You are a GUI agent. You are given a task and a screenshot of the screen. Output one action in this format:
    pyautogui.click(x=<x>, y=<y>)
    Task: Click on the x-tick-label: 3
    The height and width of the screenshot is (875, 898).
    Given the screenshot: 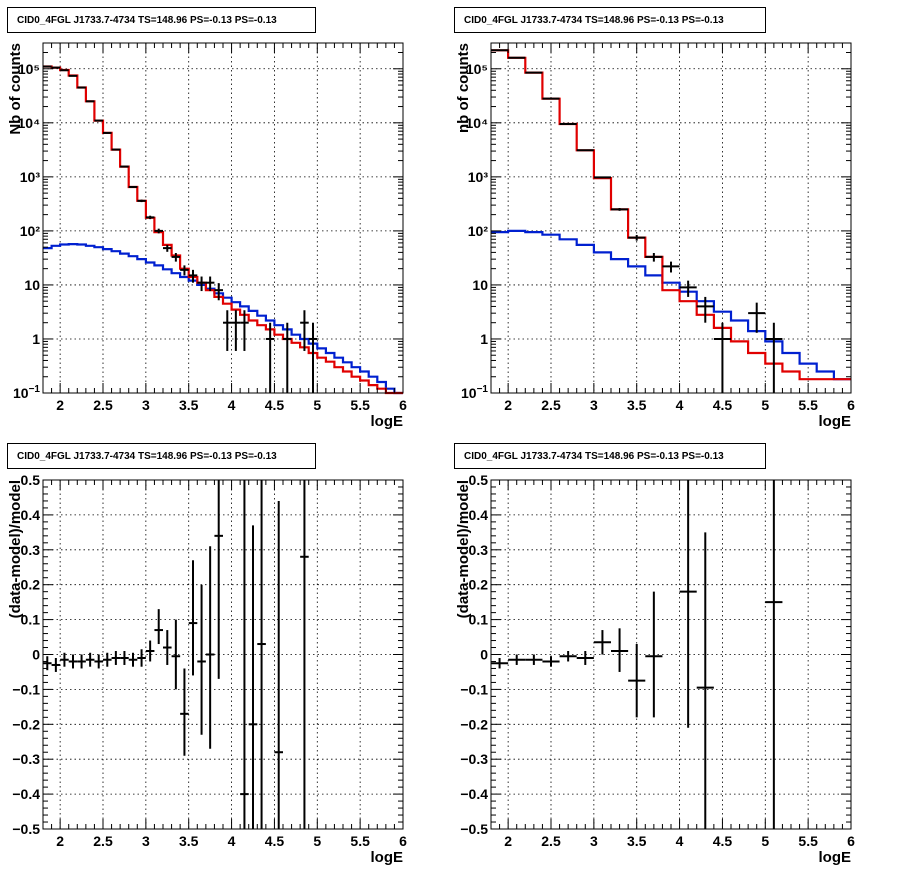 What is the action you would take?
    pyautogui.click(x=594, y=405)
    